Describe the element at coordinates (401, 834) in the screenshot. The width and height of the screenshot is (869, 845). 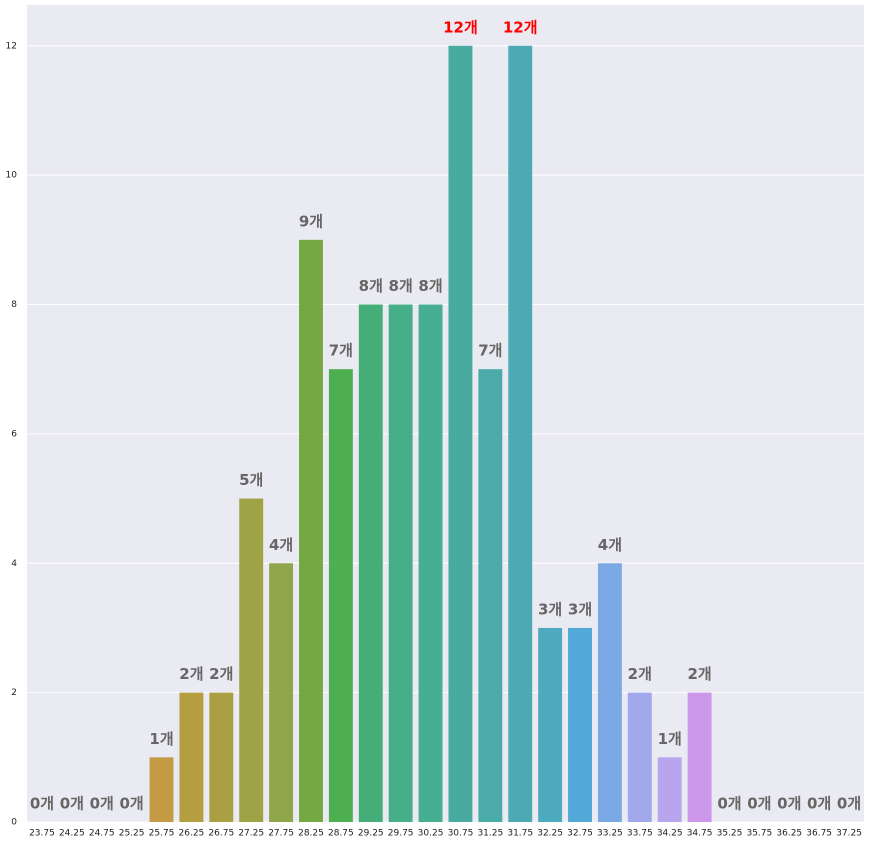
I see `x-tick-label: 29.75` at that location.